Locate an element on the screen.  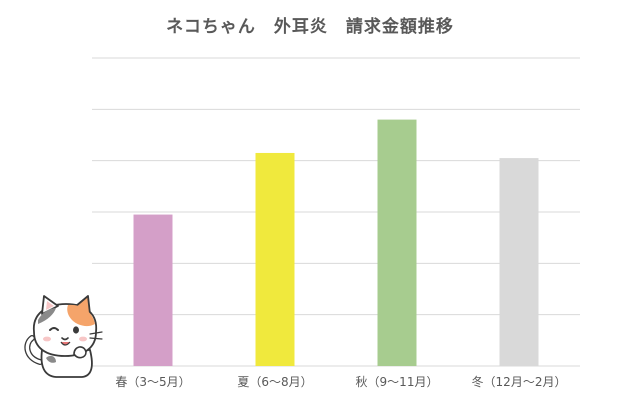
chart-title: ネコちゃん 外耳炎 請求金額推移 is located at coordinates (310, 27).